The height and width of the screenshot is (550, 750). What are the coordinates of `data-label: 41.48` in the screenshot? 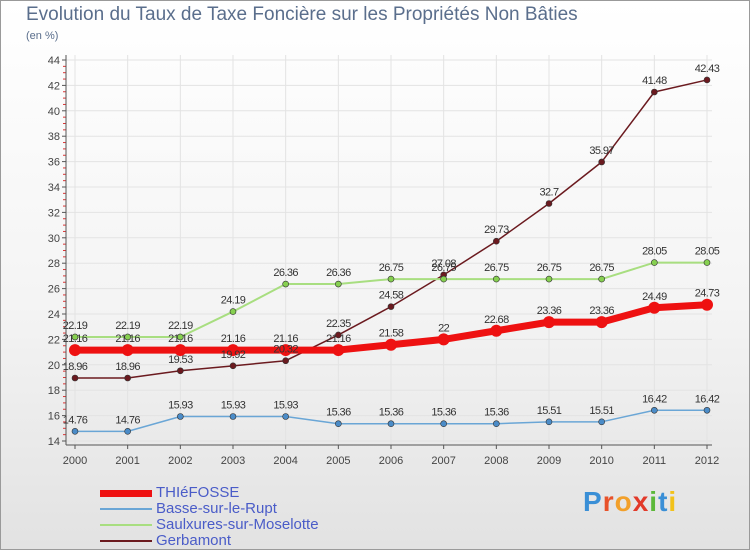 It's located at (654, 81).